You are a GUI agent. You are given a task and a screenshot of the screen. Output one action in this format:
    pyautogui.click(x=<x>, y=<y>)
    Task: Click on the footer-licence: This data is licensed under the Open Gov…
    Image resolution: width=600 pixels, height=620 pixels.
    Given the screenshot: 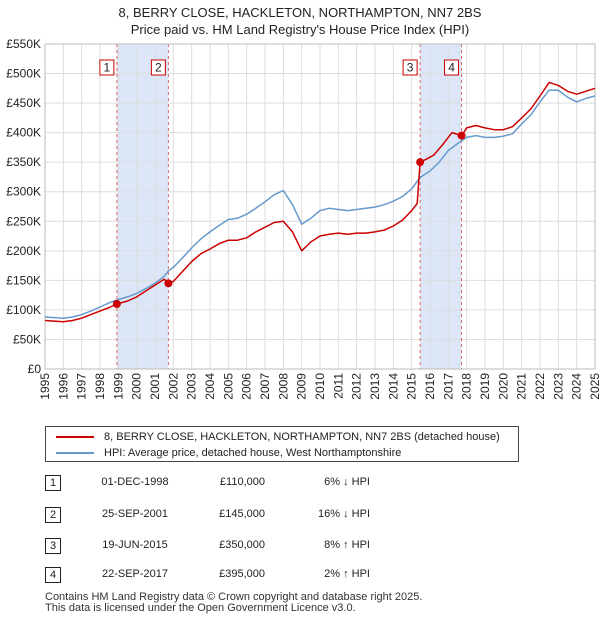 What is the action you would take?
    pyautogui.click(x=200, y=608)
    